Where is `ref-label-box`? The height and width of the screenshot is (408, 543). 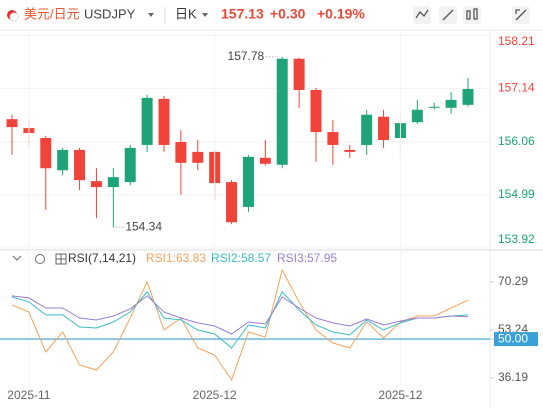 ref-label-box is located at coordinates (516, 339).